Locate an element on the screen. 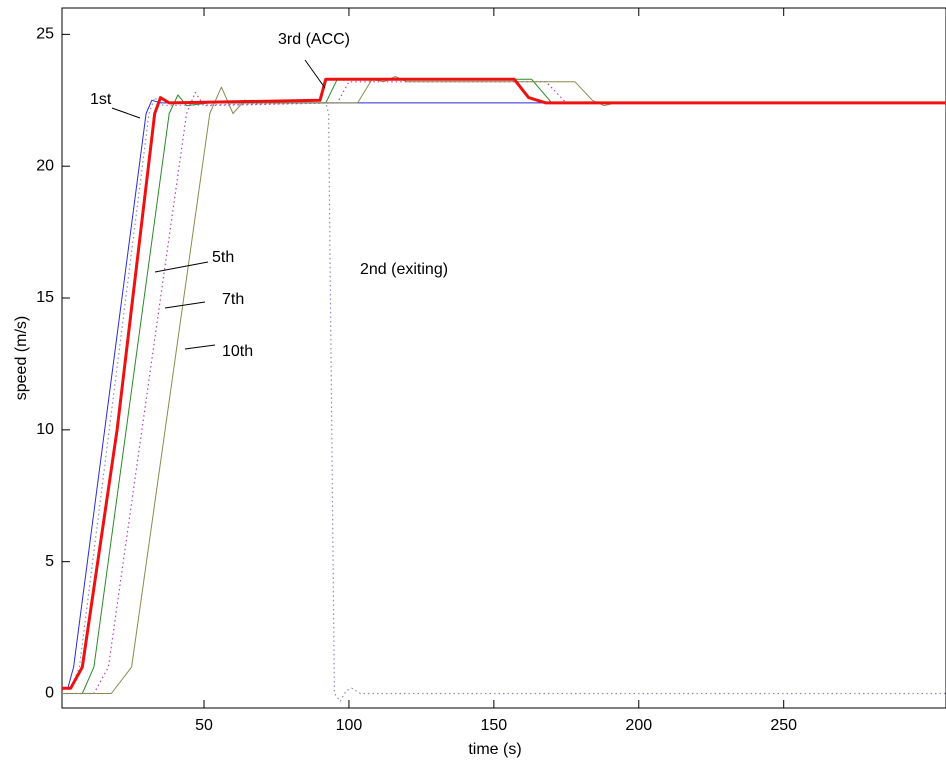 This screenshot has height=768, width=946. annotation: 3rd (ACC) is located at coordinates (314, 39).